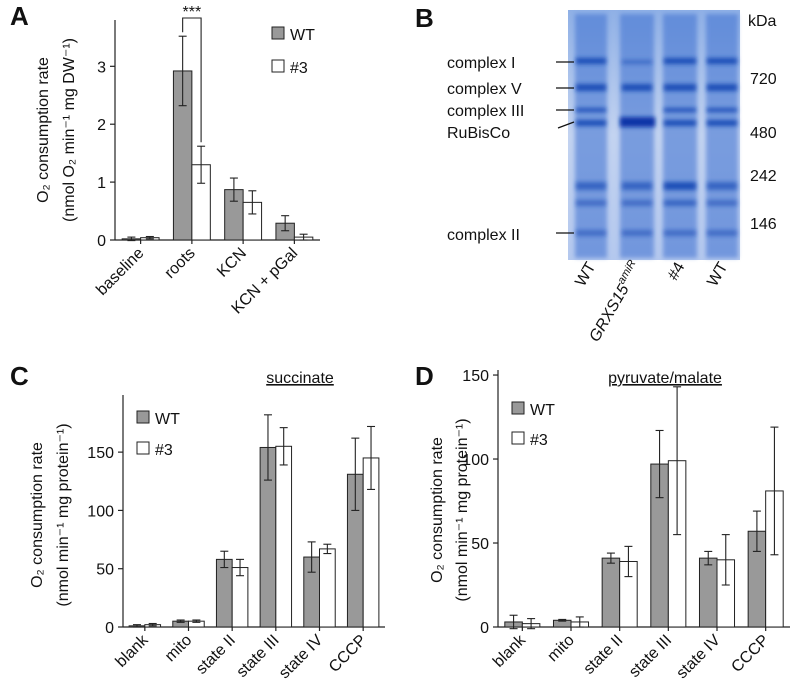 The image size is (800, 695). I want to click on band-label: complex V, so click(484, 89).